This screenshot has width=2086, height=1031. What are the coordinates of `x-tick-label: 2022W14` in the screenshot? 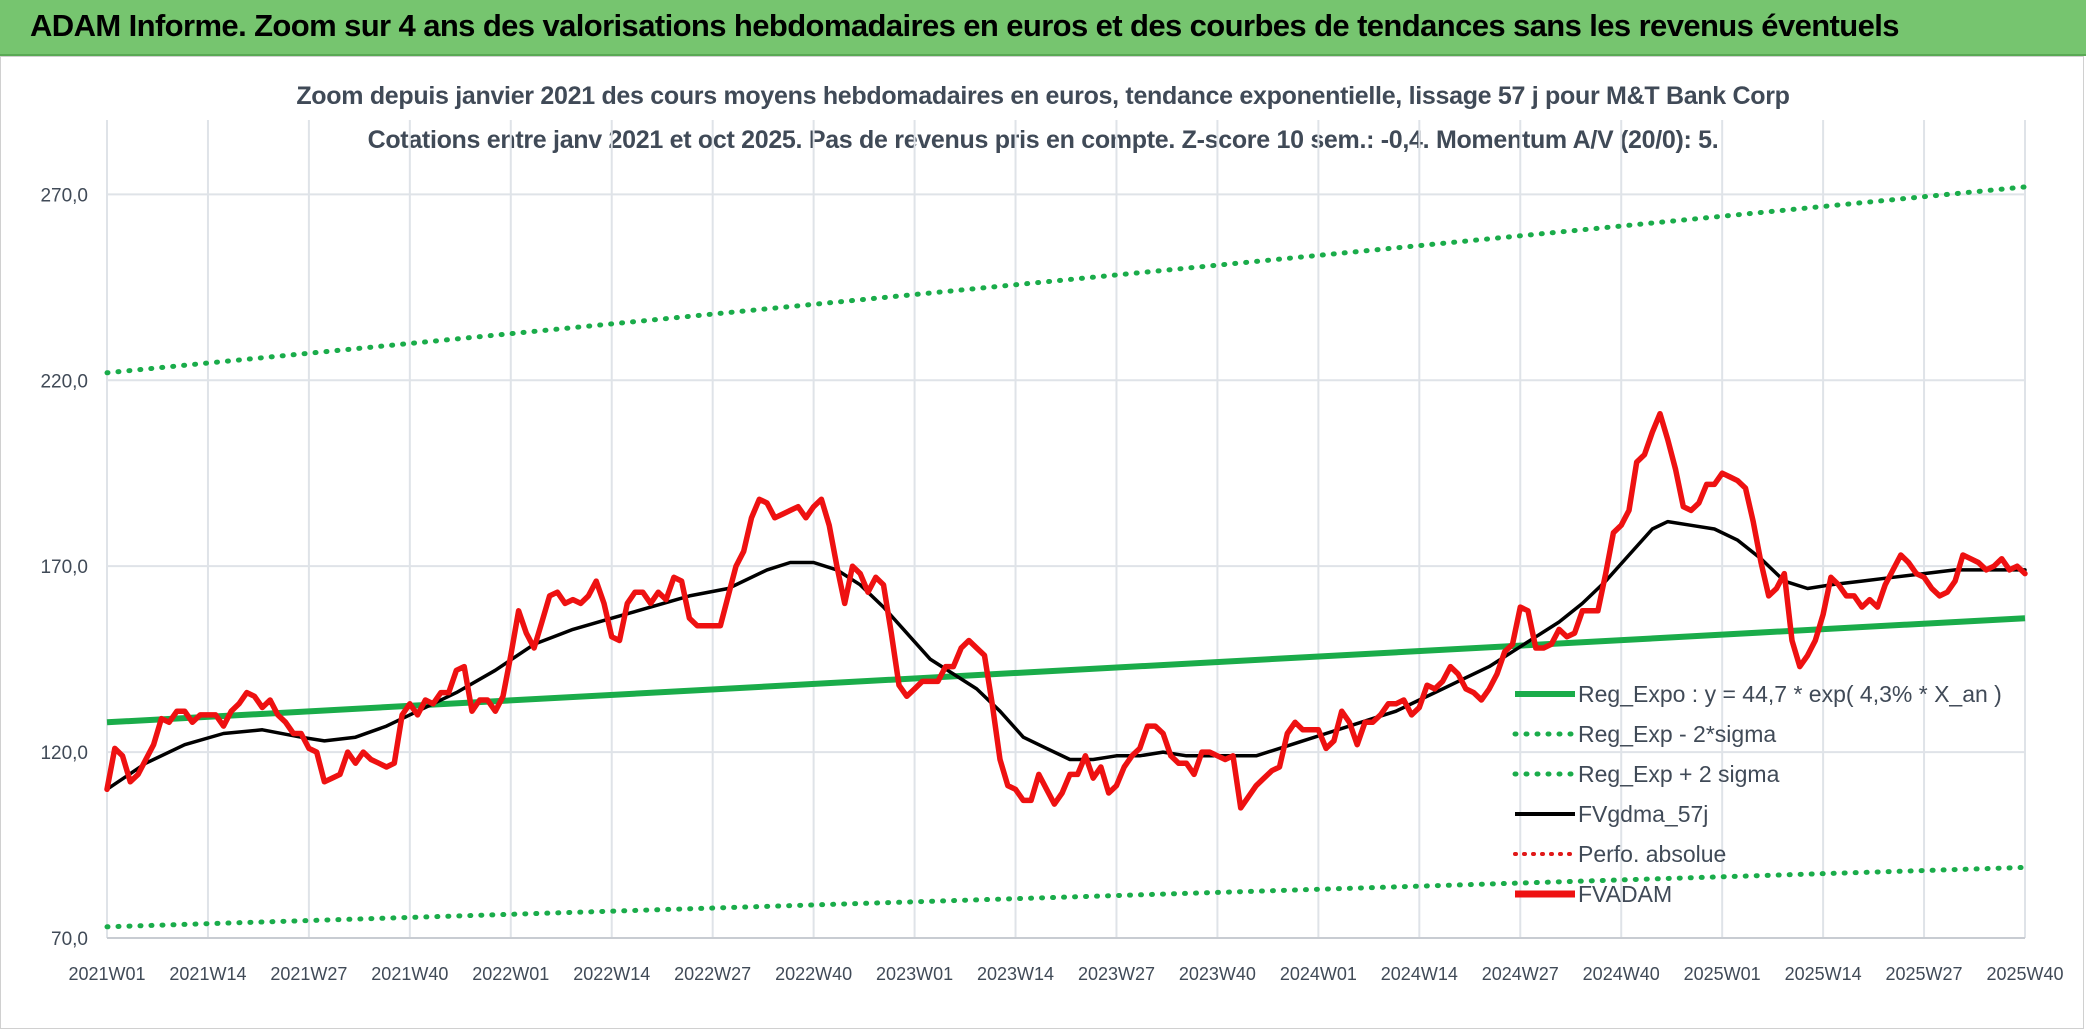 It's located at (611, 974).